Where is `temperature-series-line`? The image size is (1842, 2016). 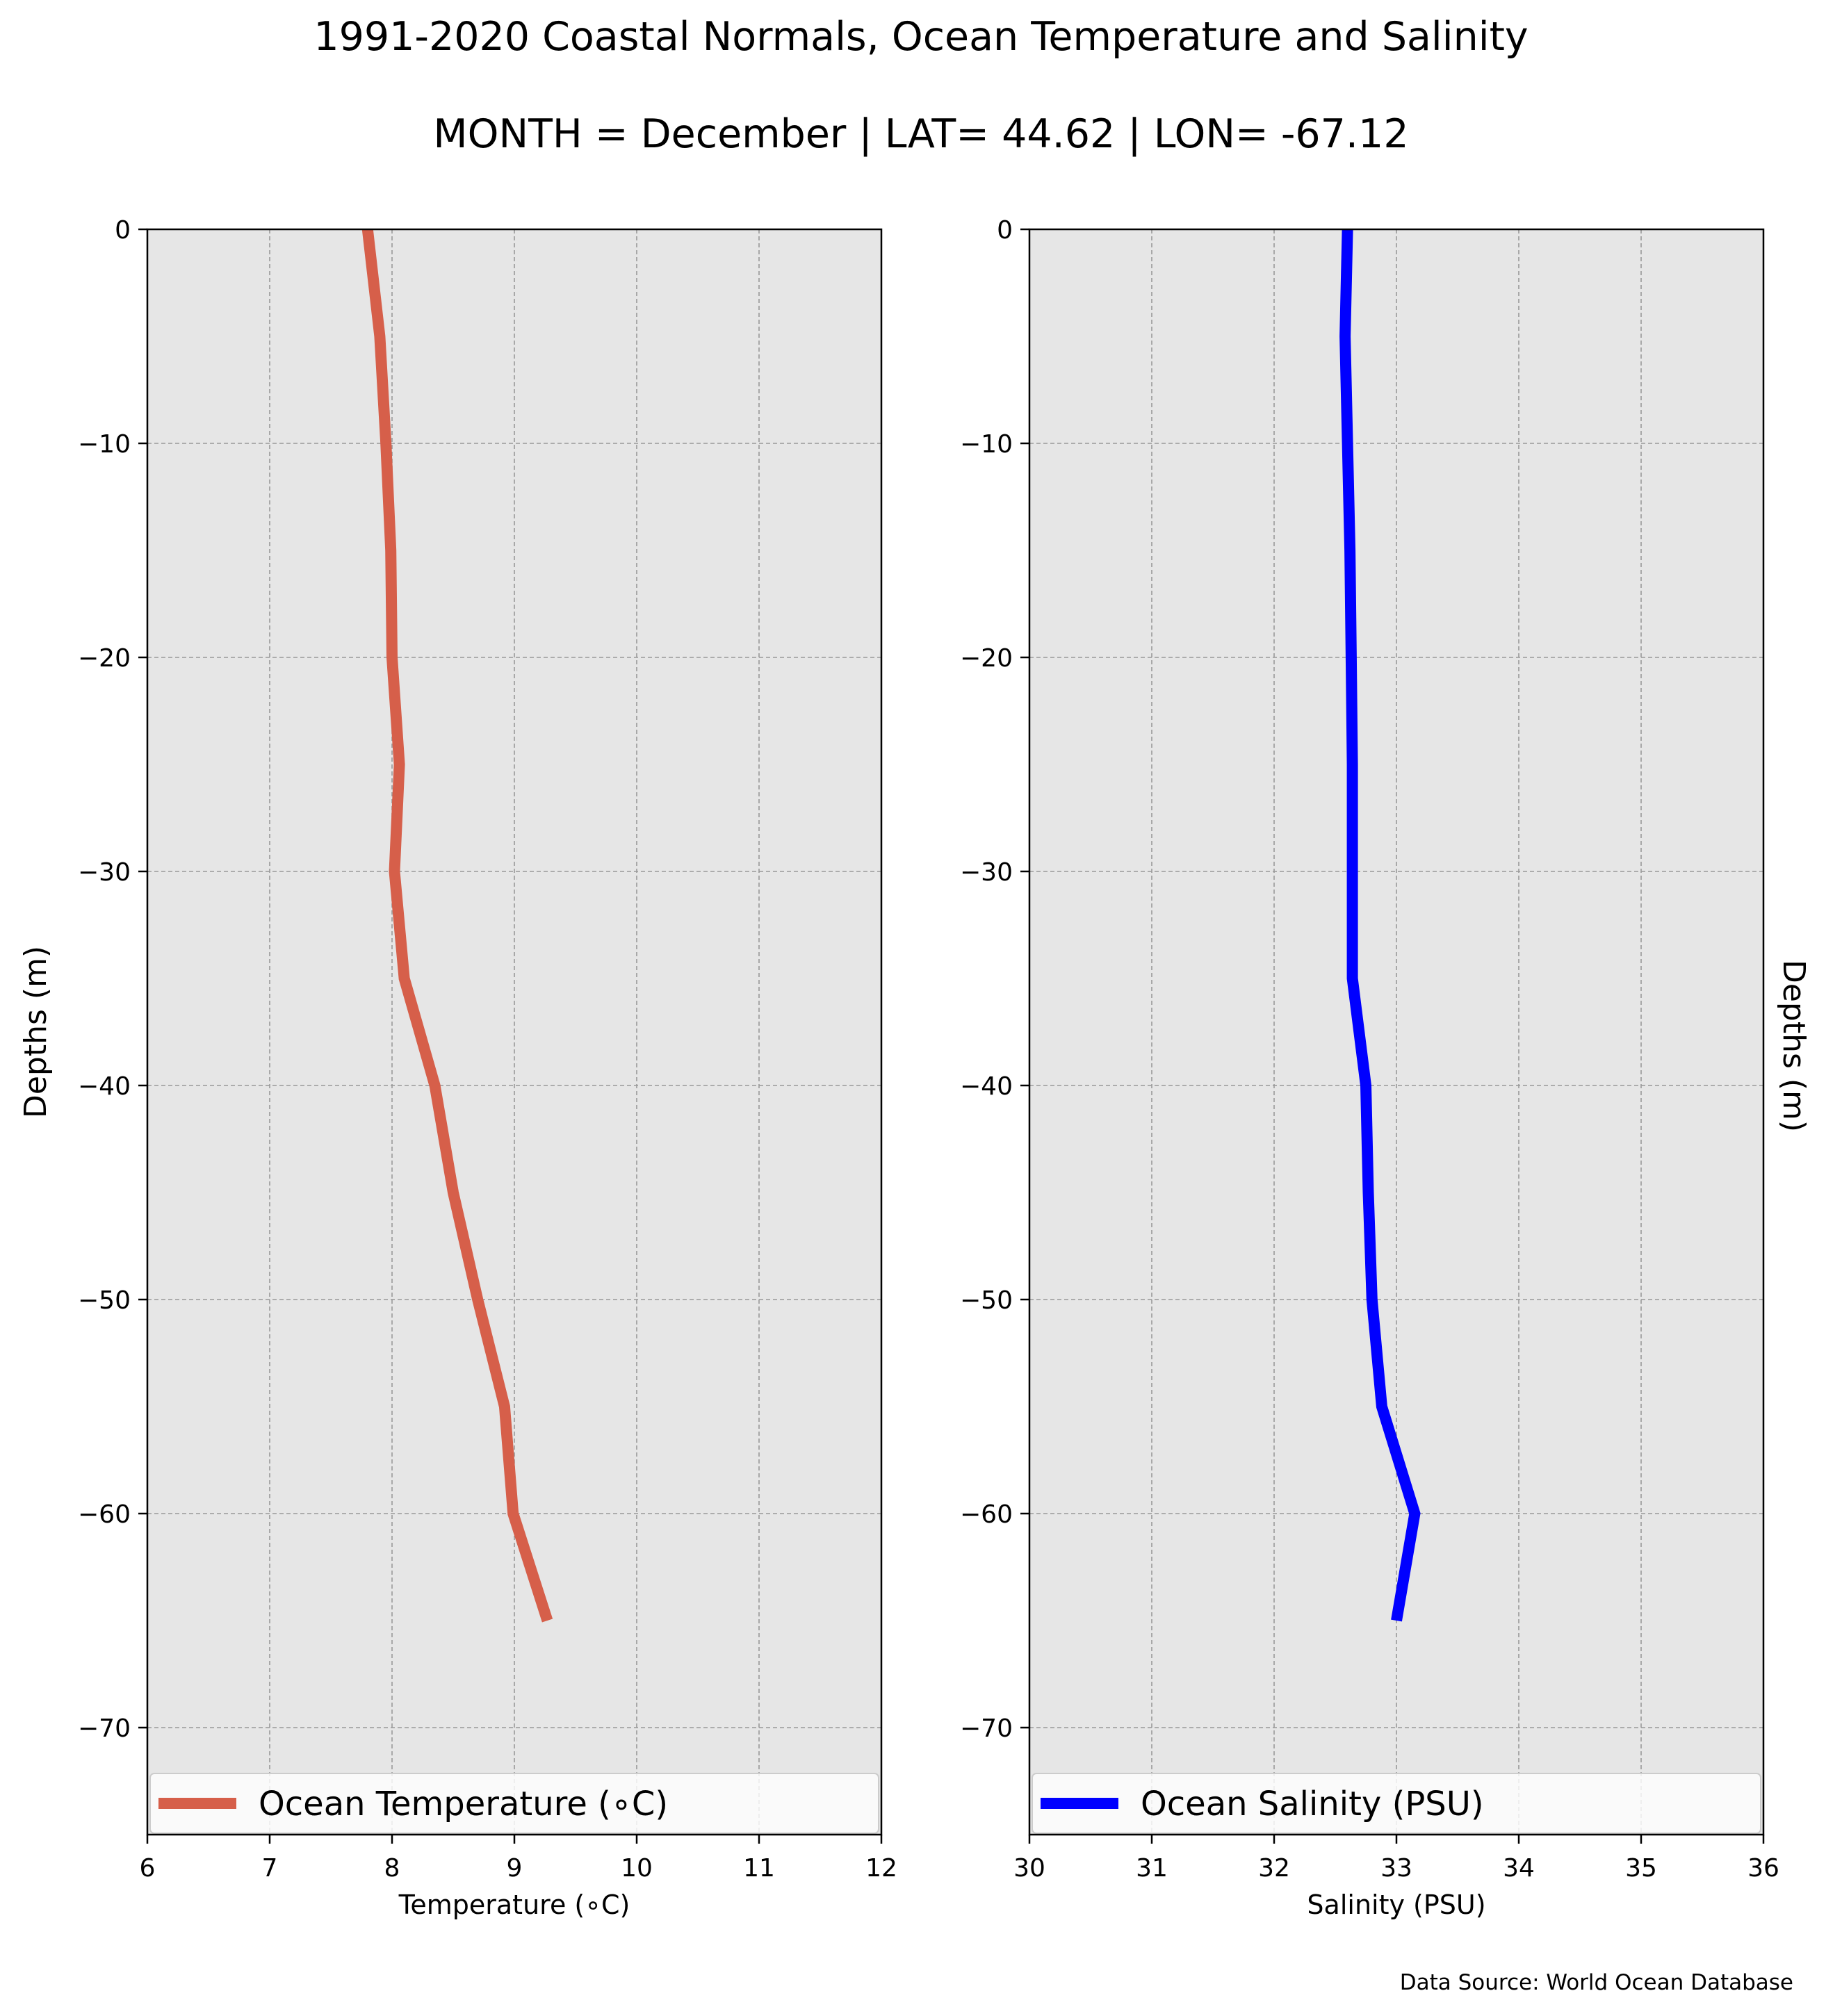
temperature-series-line is located at coordinates (457, 926).